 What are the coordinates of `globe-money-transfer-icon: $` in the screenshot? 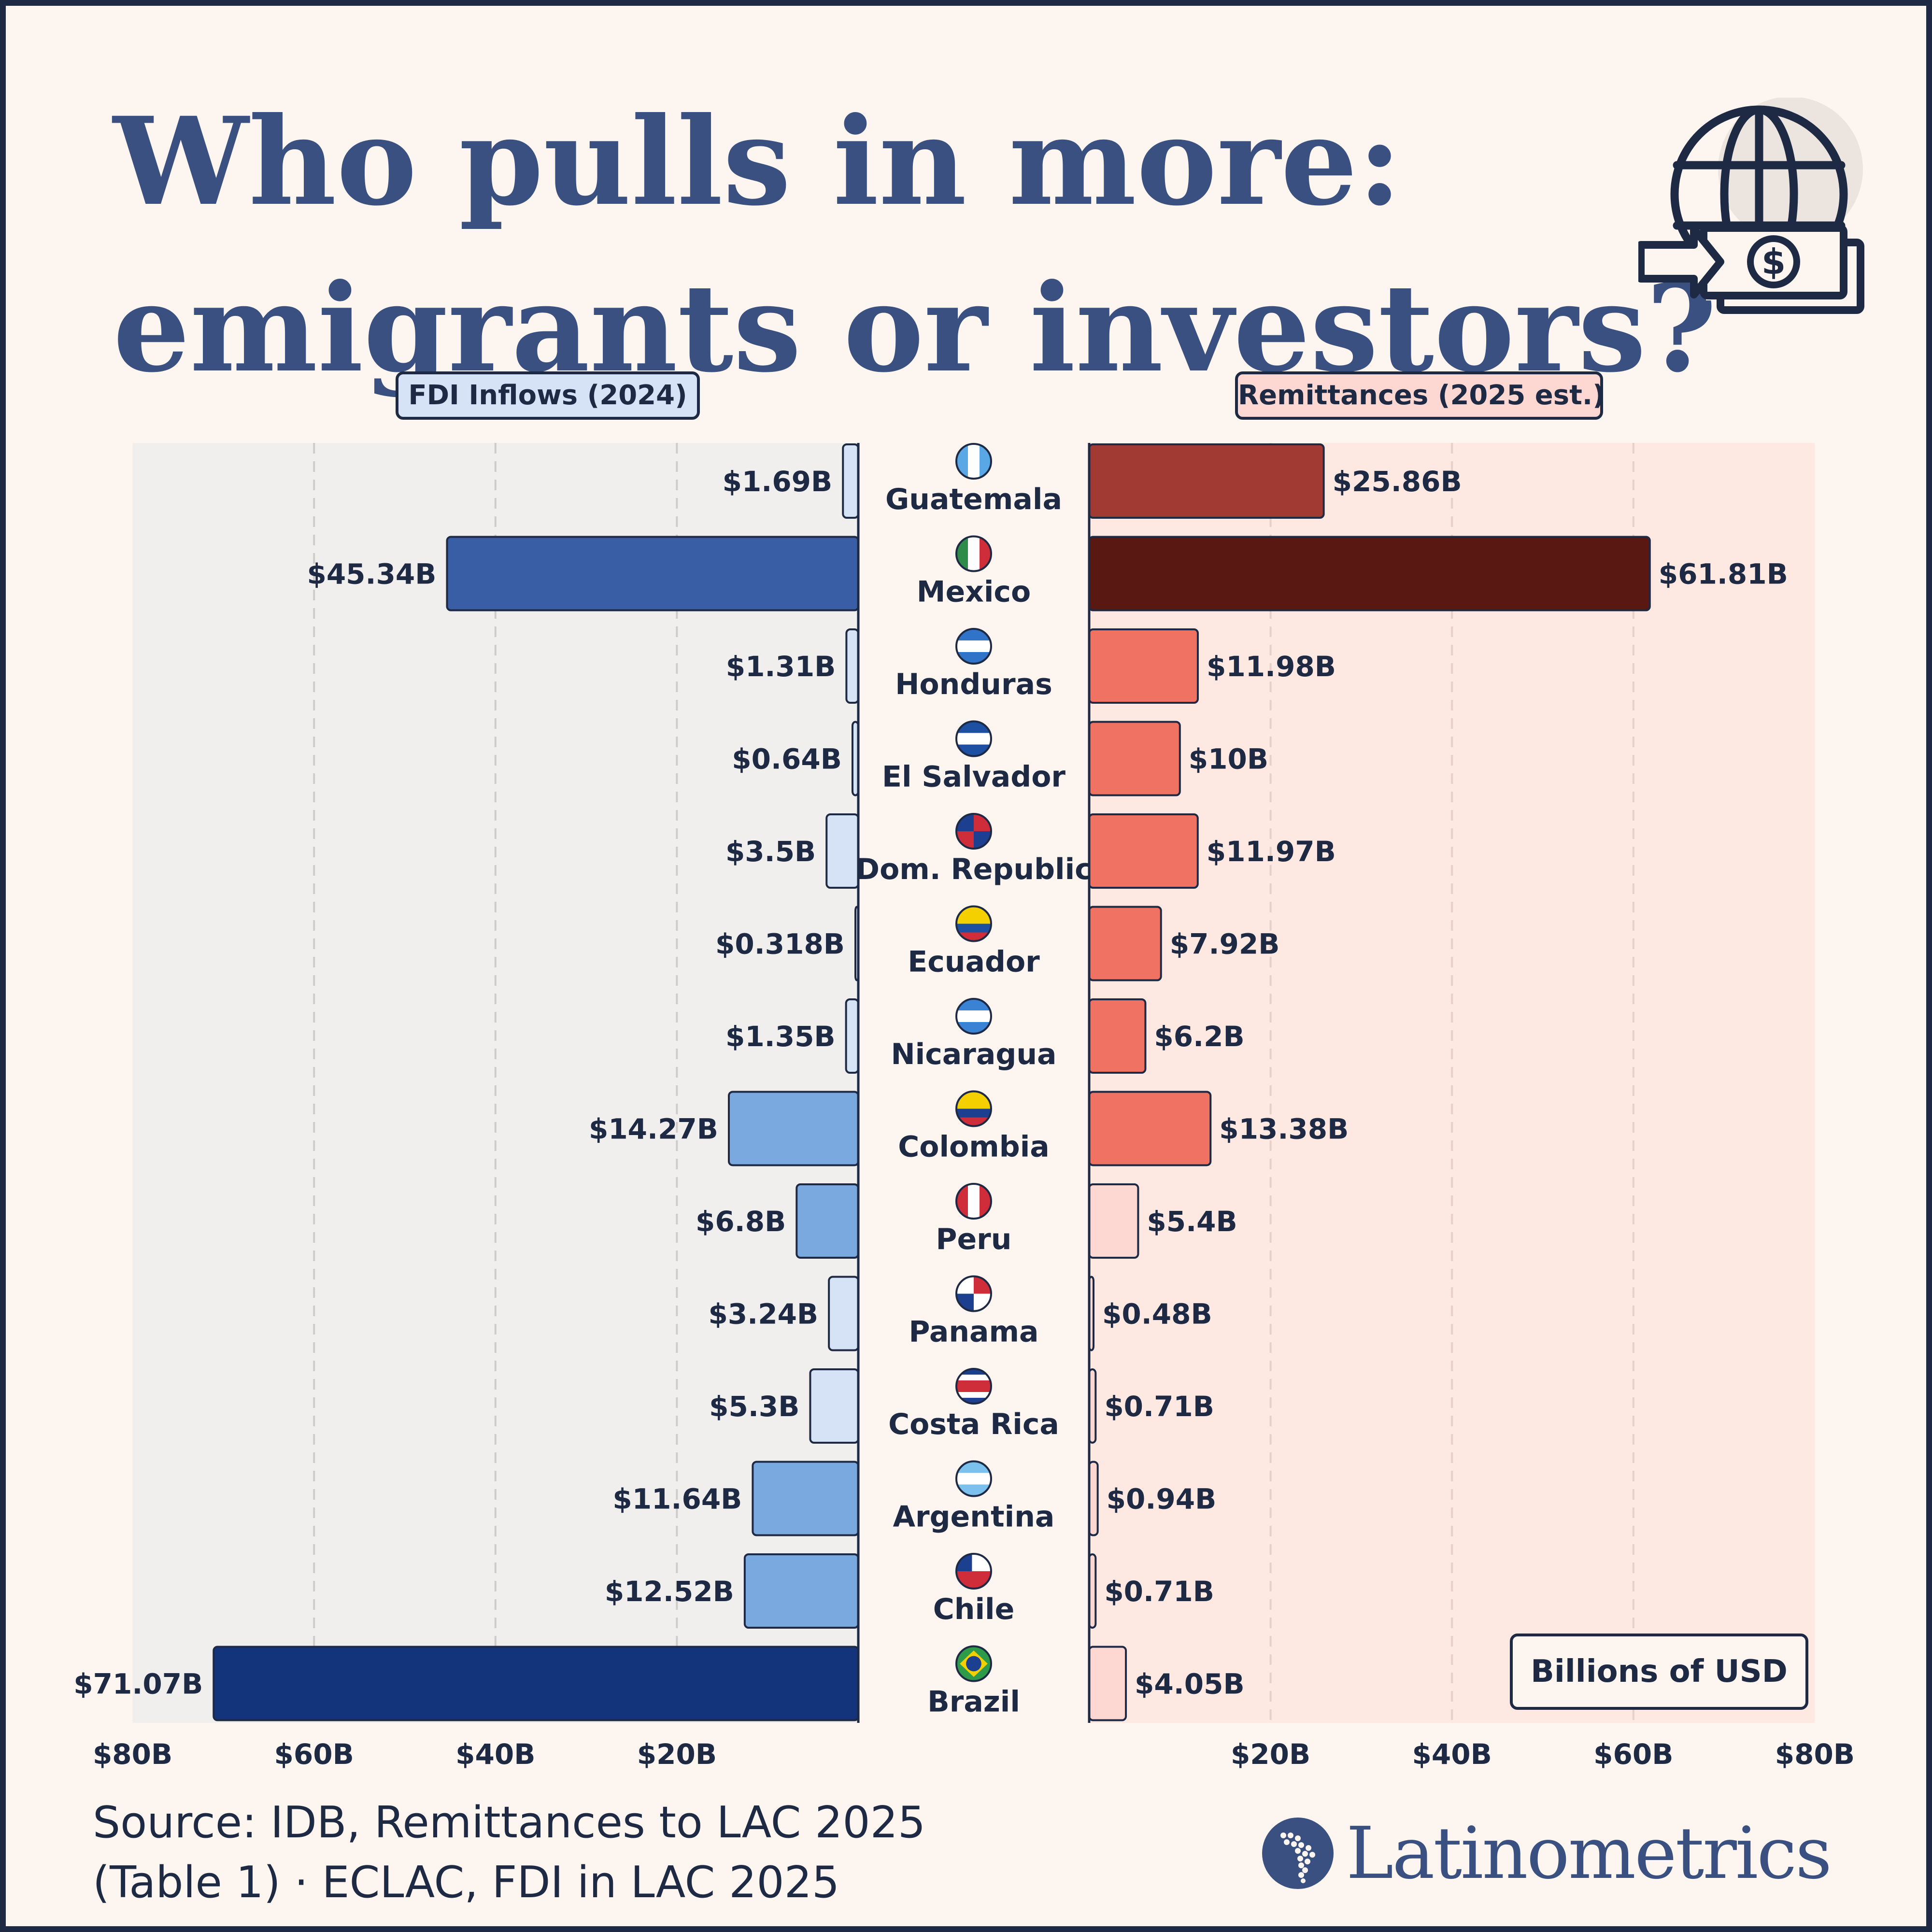 It's located at (1751, 206).